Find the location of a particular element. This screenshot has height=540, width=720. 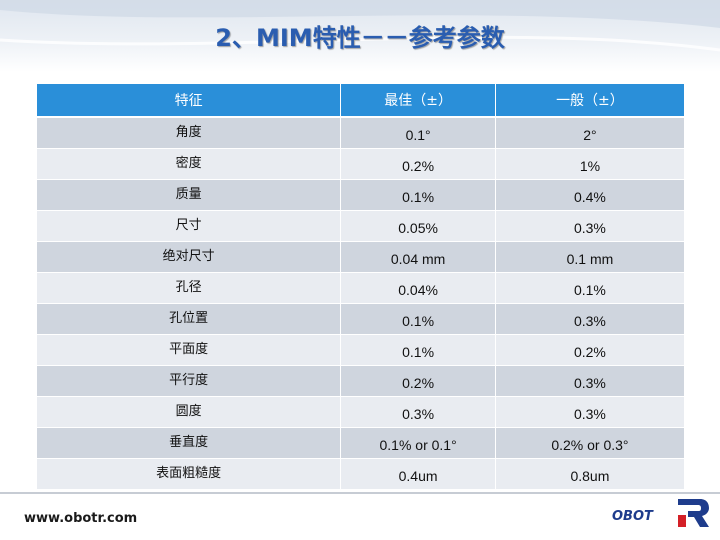

feature-label: 圆度 is located at coordinates (188, 411).